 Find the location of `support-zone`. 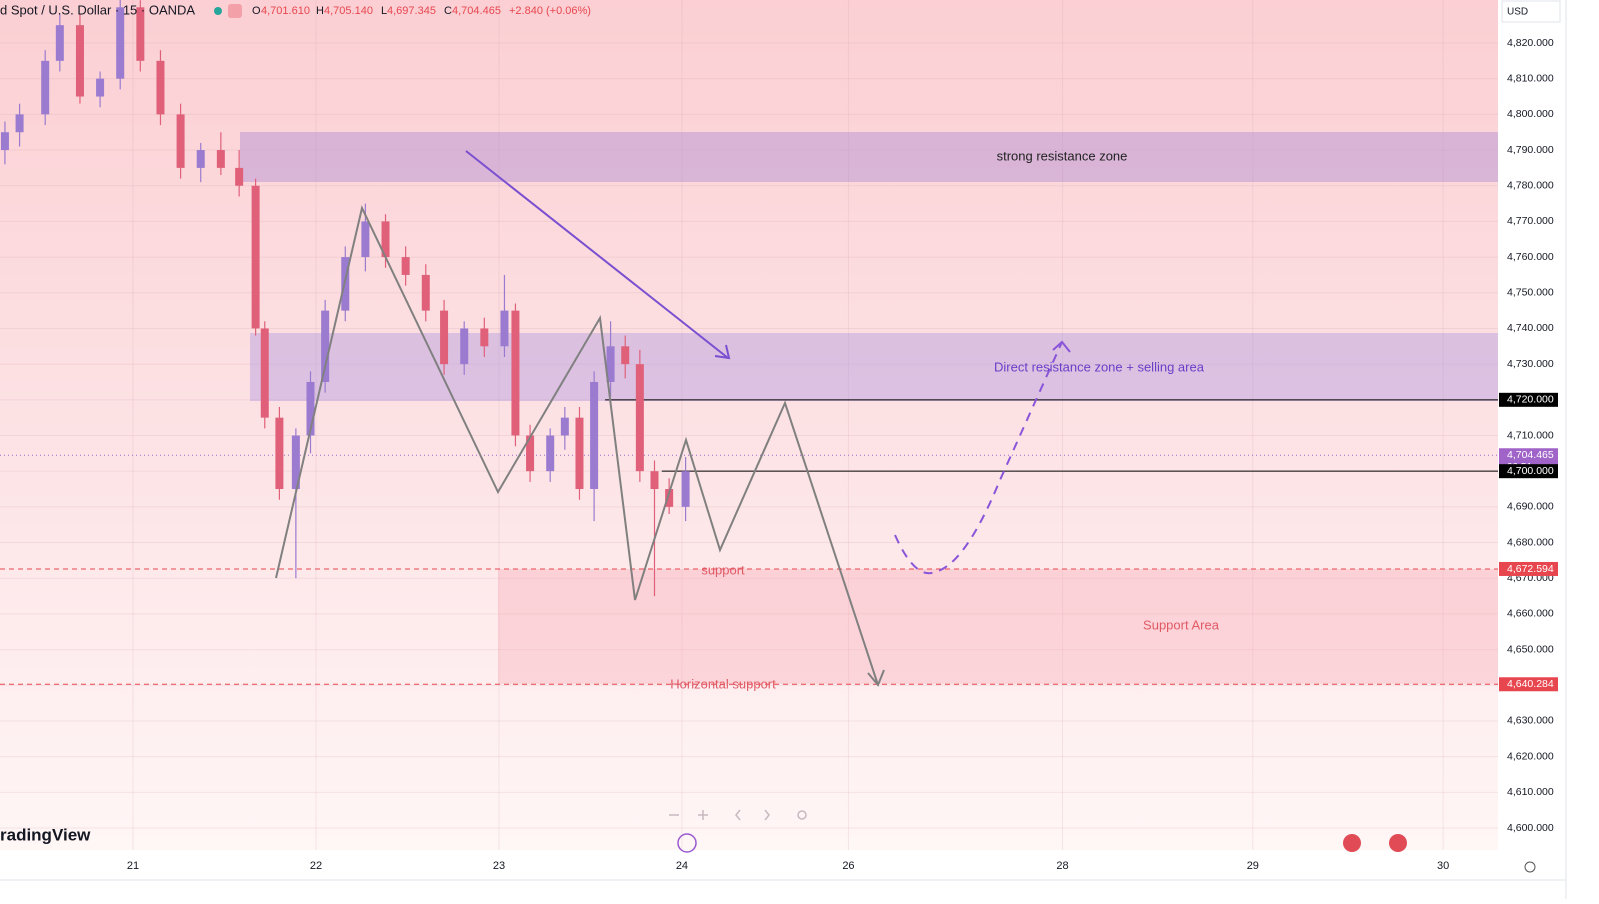

support-zone is located at coordinates (998, 626).